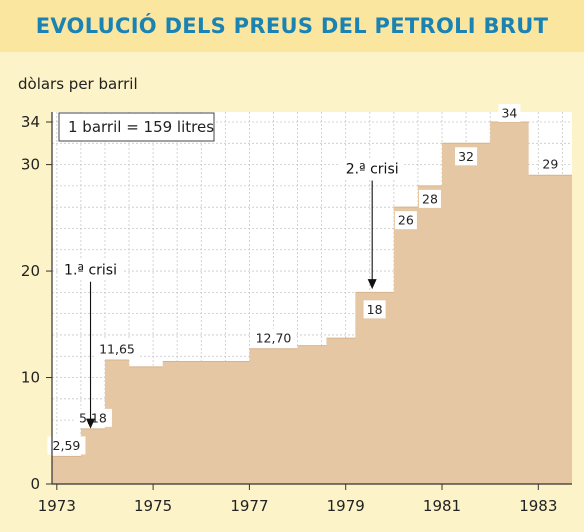  I want to click on x-tick-label: 1977, so click(249, 506).